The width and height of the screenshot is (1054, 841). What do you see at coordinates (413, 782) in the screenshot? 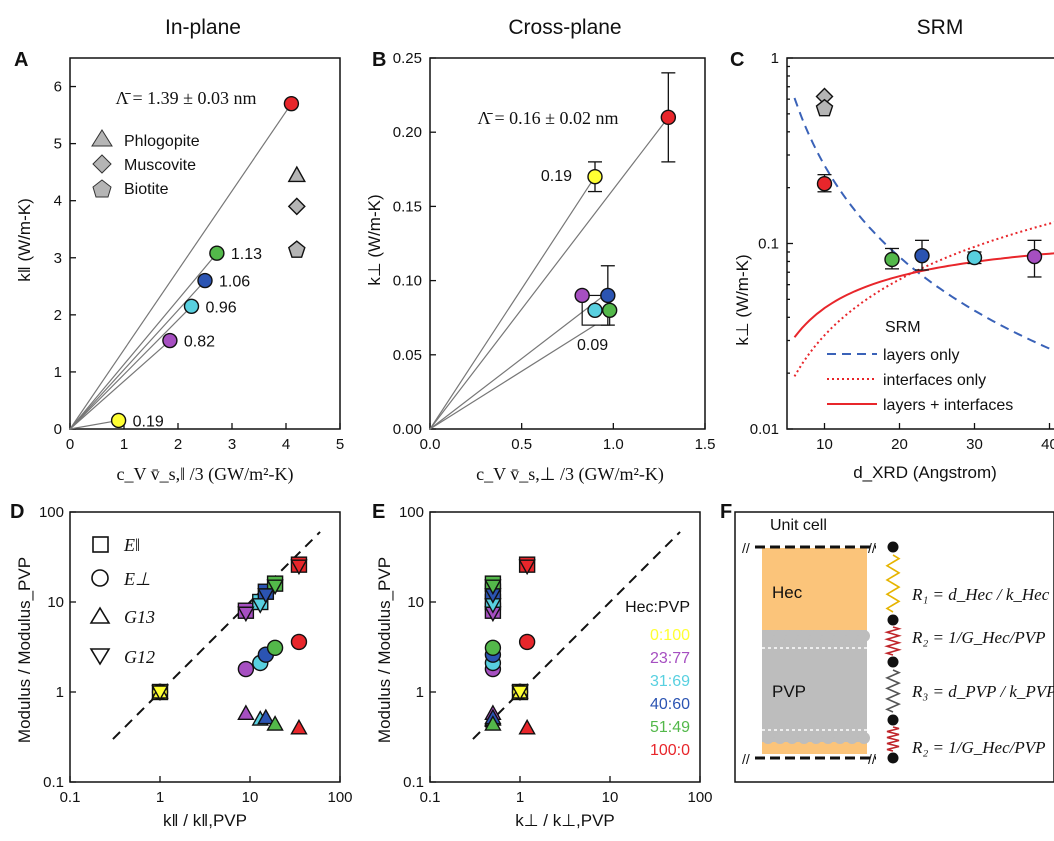
I see `panel-e-ytick-label: 0.1` at bounding box center [413, 782].